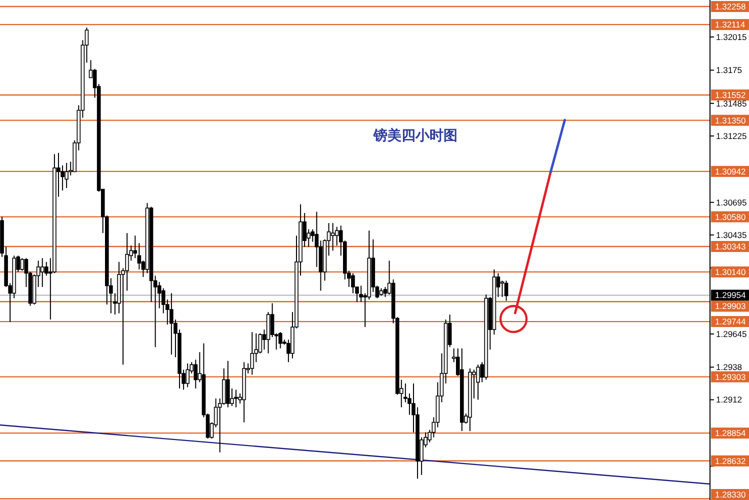 This screenshot has width=749, height=500. I want to click on ref-line-label: 1.30140, so click(730, 271).